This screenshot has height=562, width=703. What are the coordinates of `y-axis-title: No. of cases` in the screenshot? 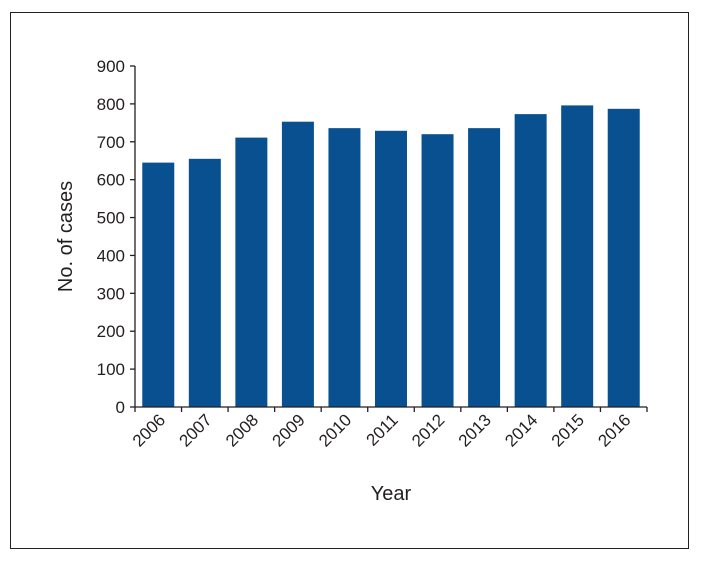 It's located at (66, 236).